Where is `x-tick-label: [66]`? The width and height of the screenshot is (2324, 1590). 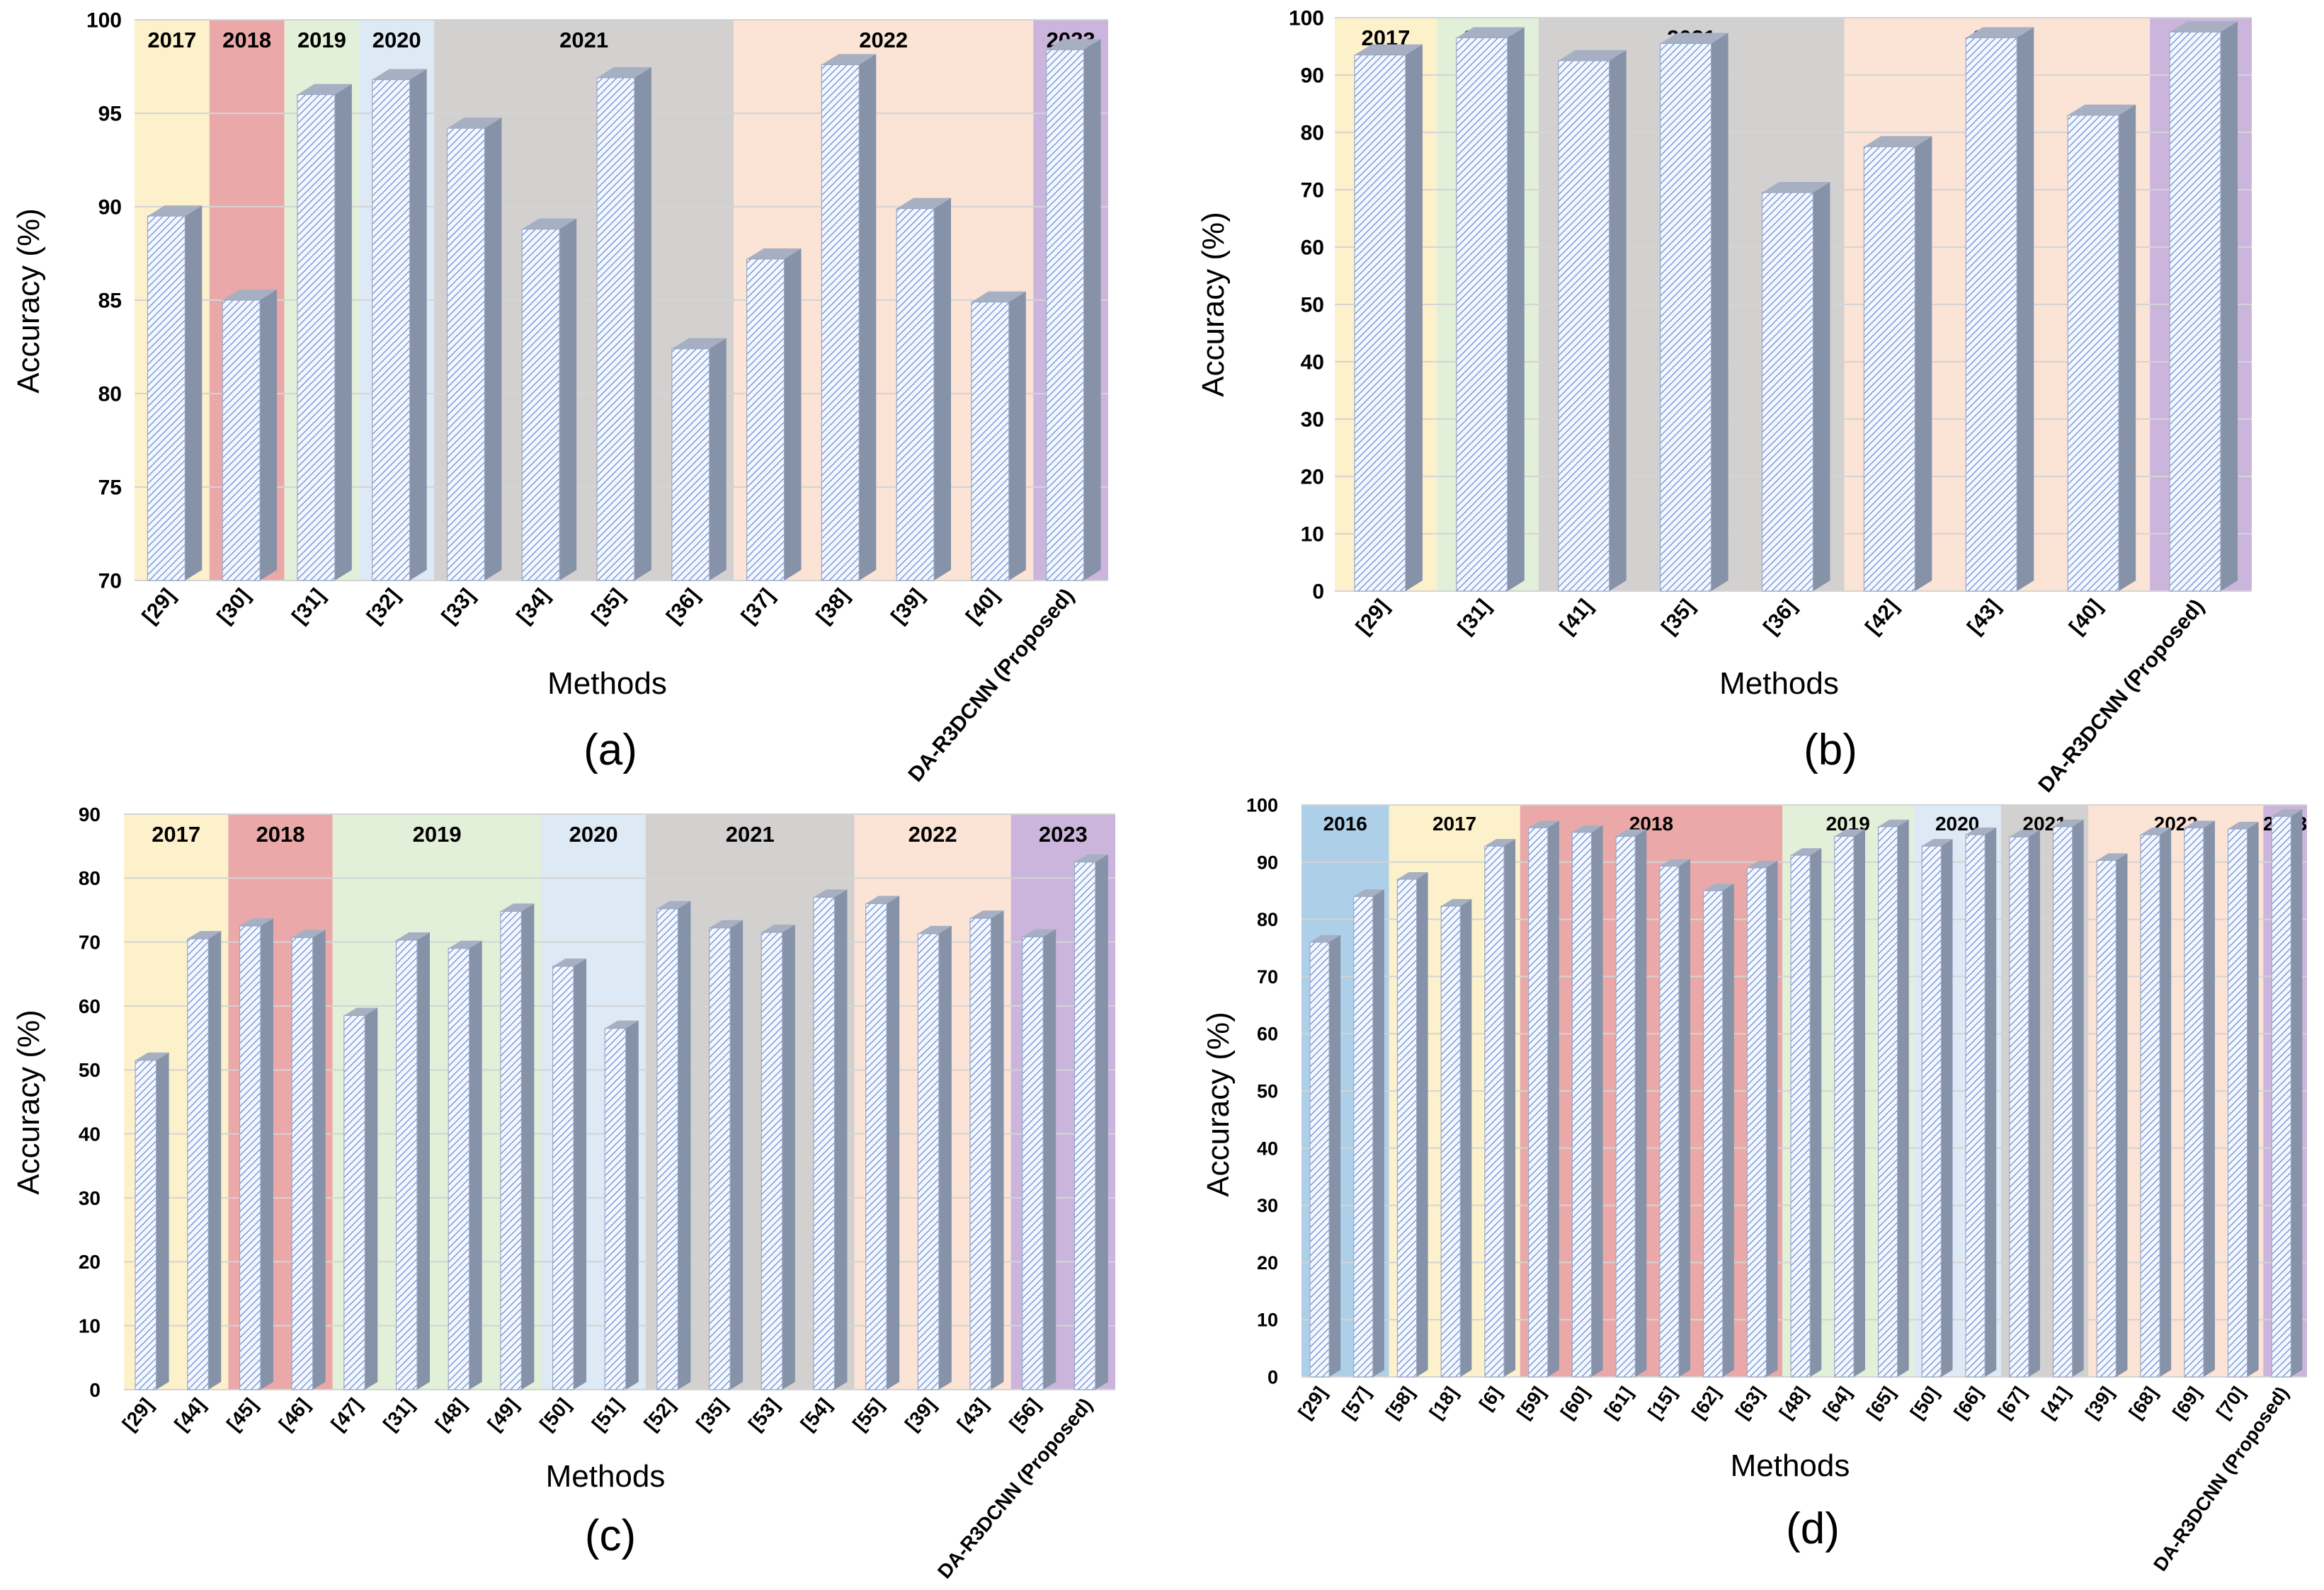
x-tick-label: [66] is located at coordinates (1968, 1403).